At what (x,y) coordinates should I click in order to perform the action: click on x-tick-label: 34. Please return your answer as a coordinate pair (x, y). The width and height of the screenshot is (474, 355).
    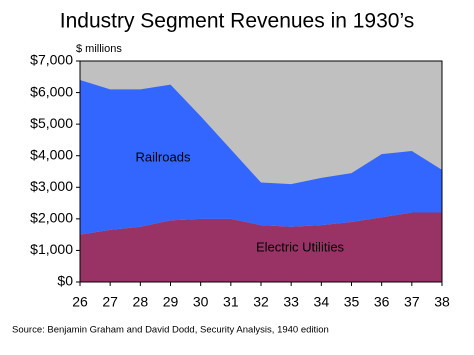
    Looking at the image, I should click on (322, 302).